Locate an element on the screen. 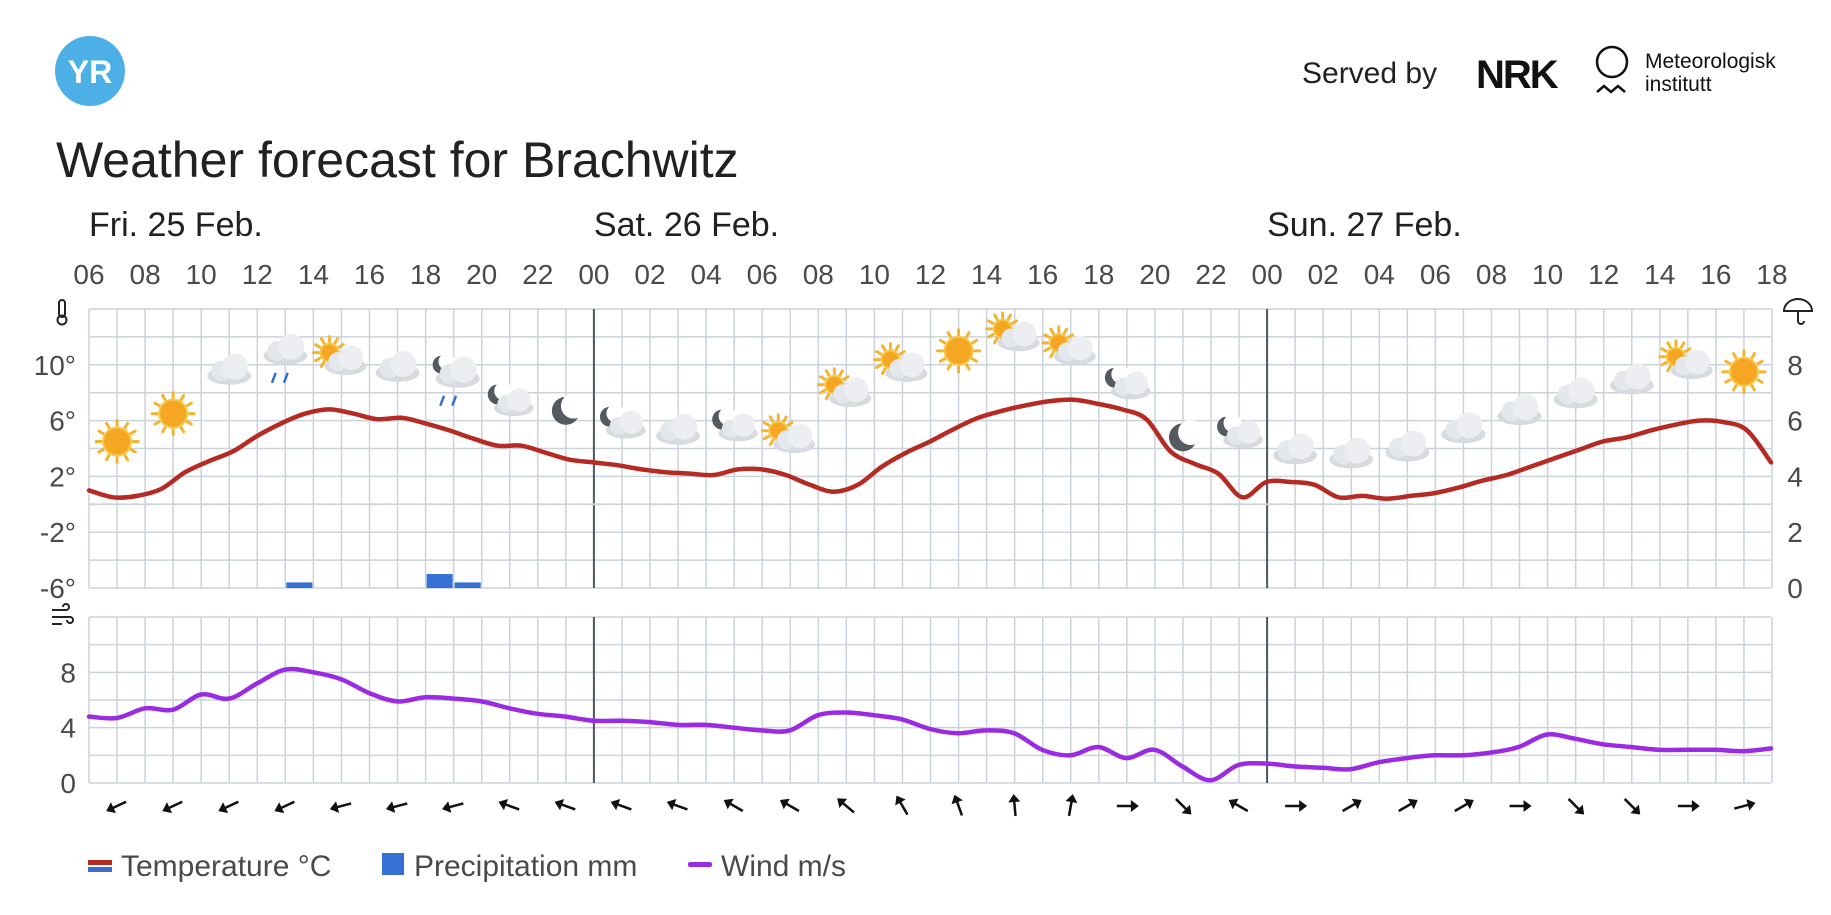  precipitation-tick-label: 6 is located at coordinates (1795, 421).